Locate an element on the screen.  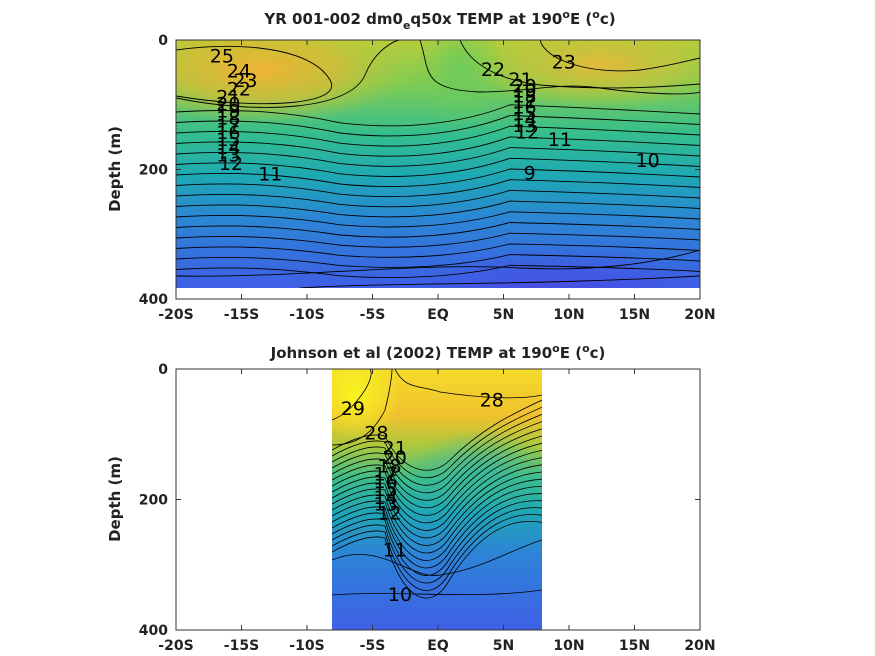
panel-2-title: Johnson et al (2002) TEMP at 190oE (oc) is located at coordinates (438, 352).